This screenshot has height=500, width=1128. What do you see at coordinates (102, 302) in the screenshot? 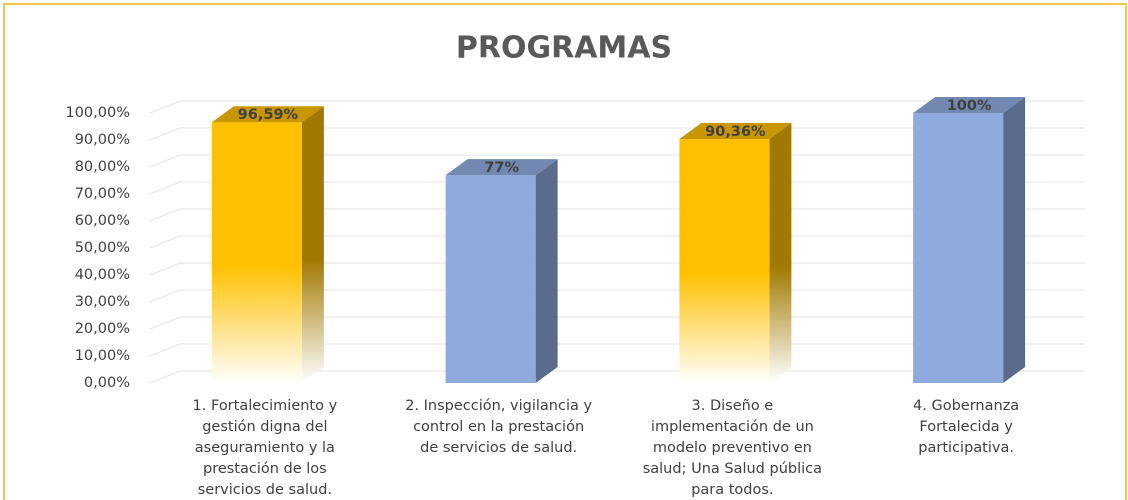
I see `y-tick-label: 30,00%` at bounding box center [102, 302].